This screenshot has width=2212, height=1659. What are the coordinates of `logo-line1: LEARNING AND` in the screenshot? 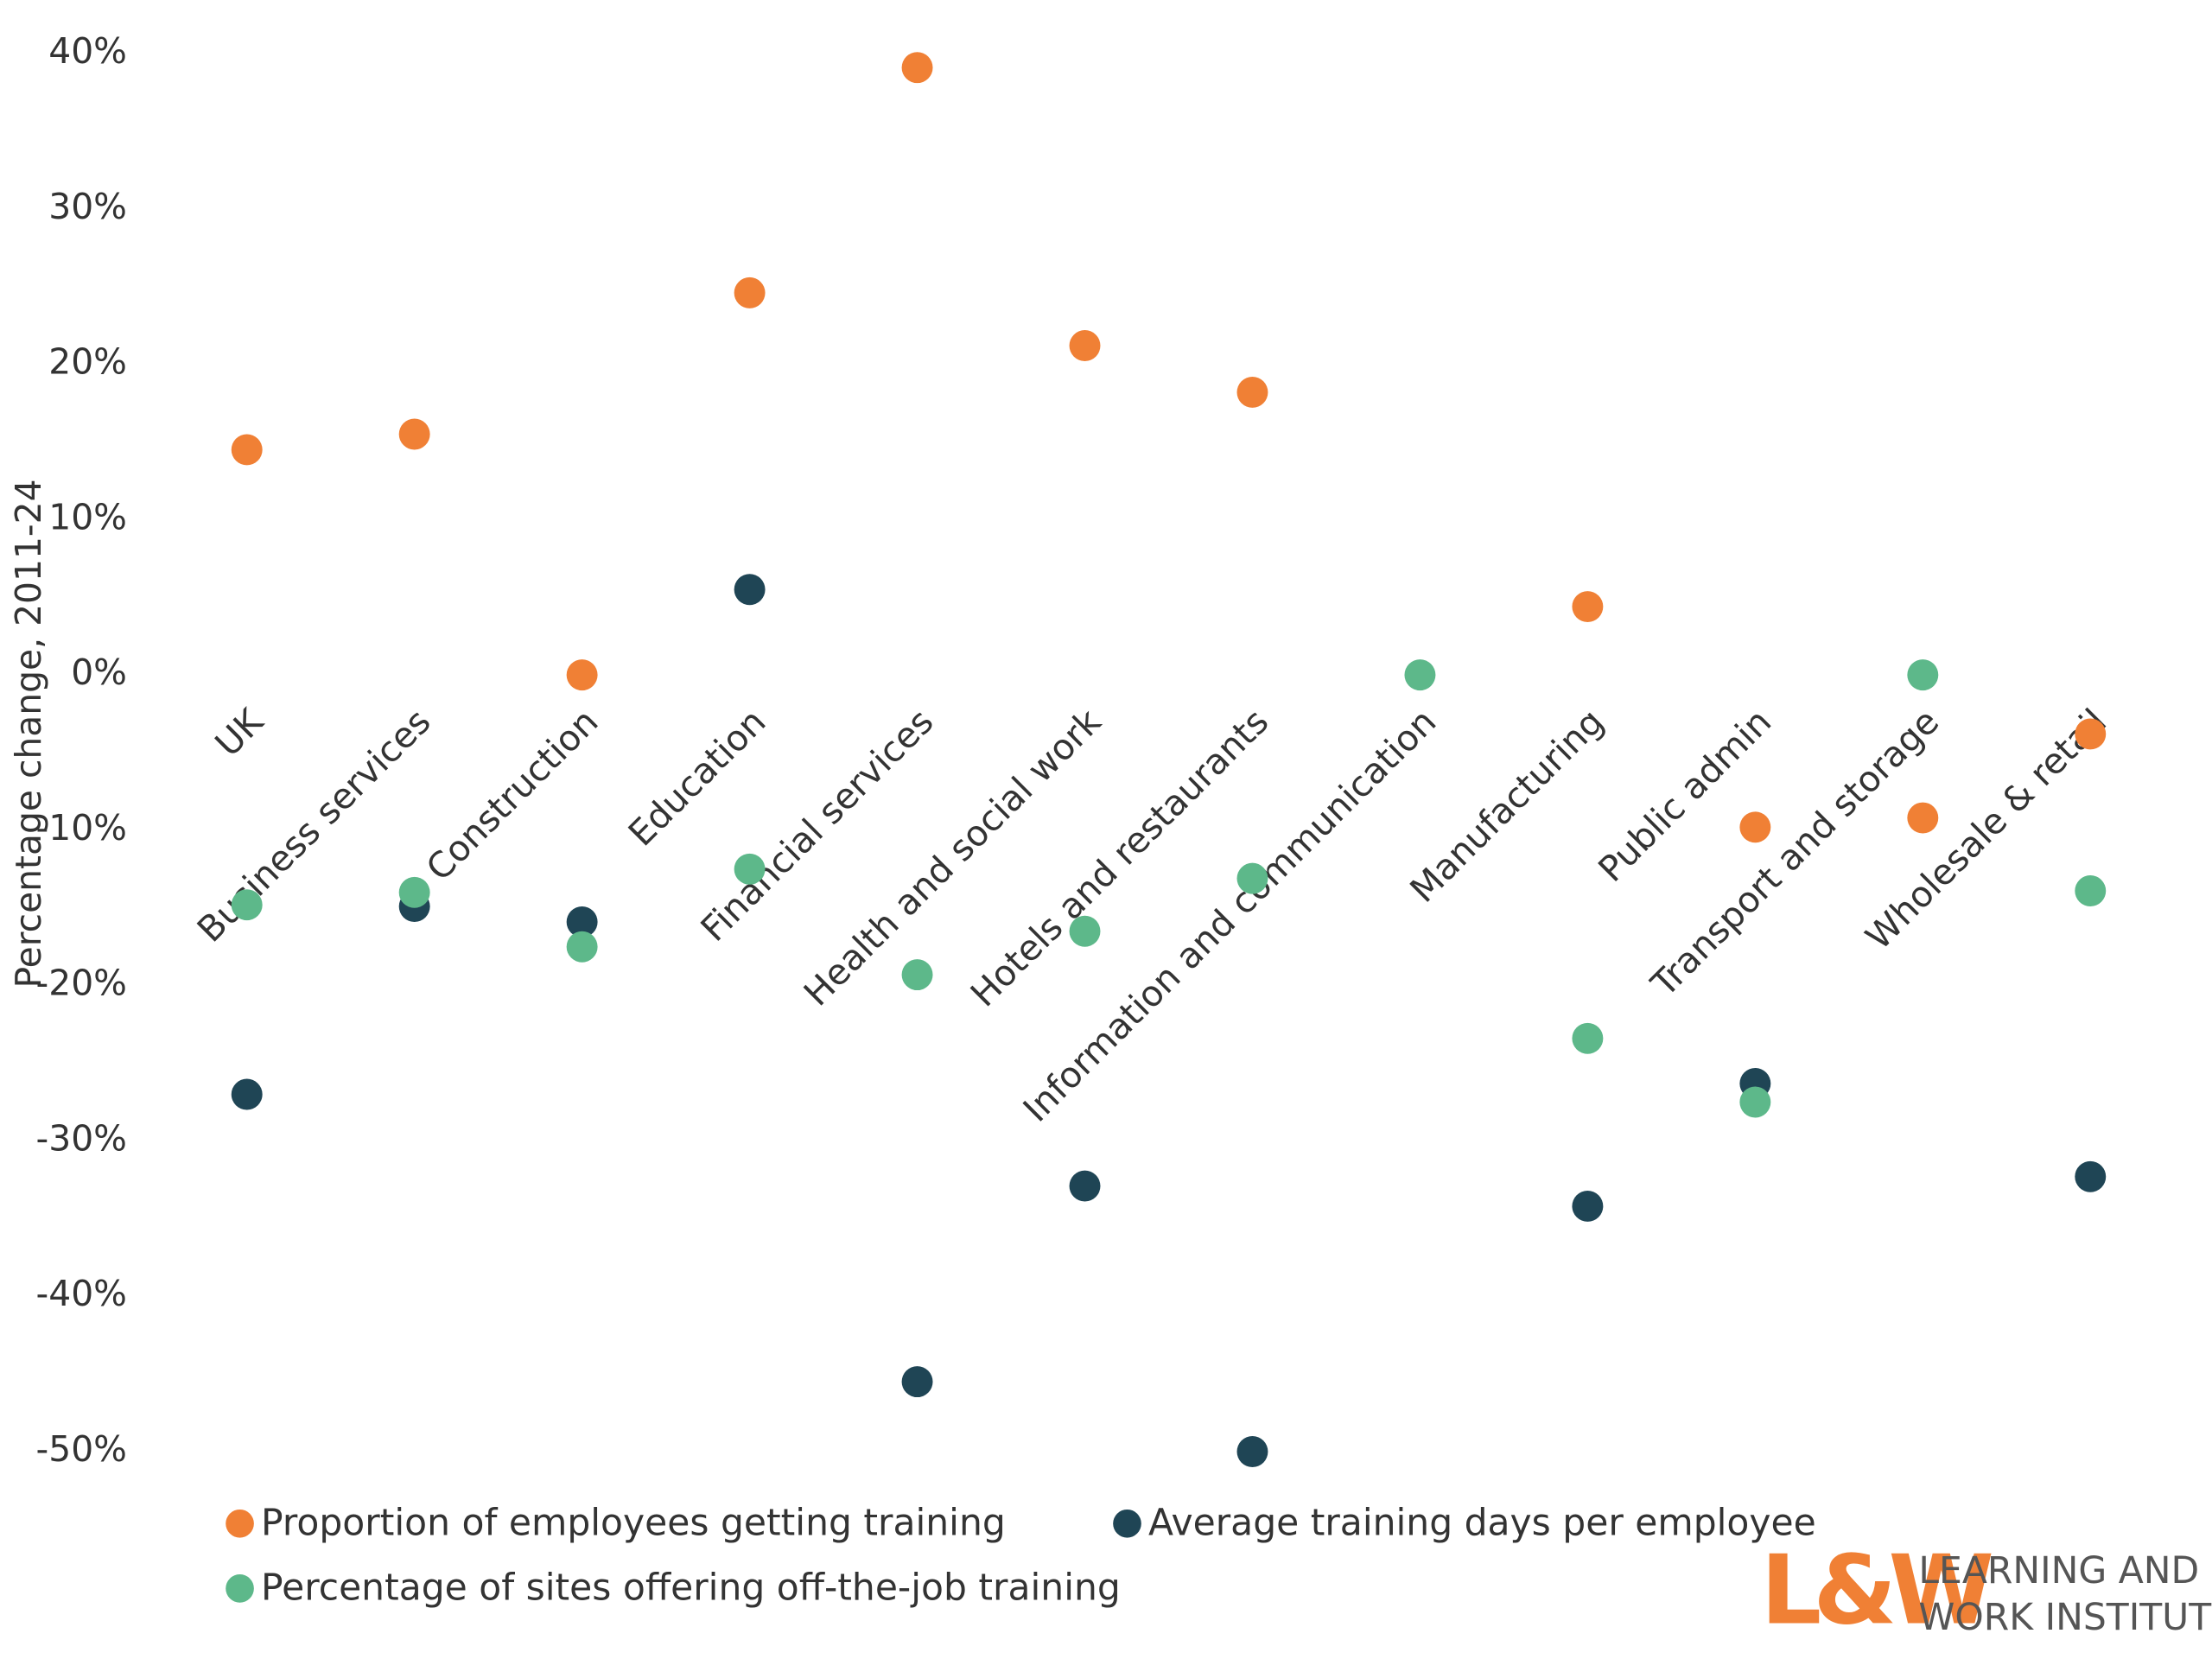 It's located at (2058, 1571).